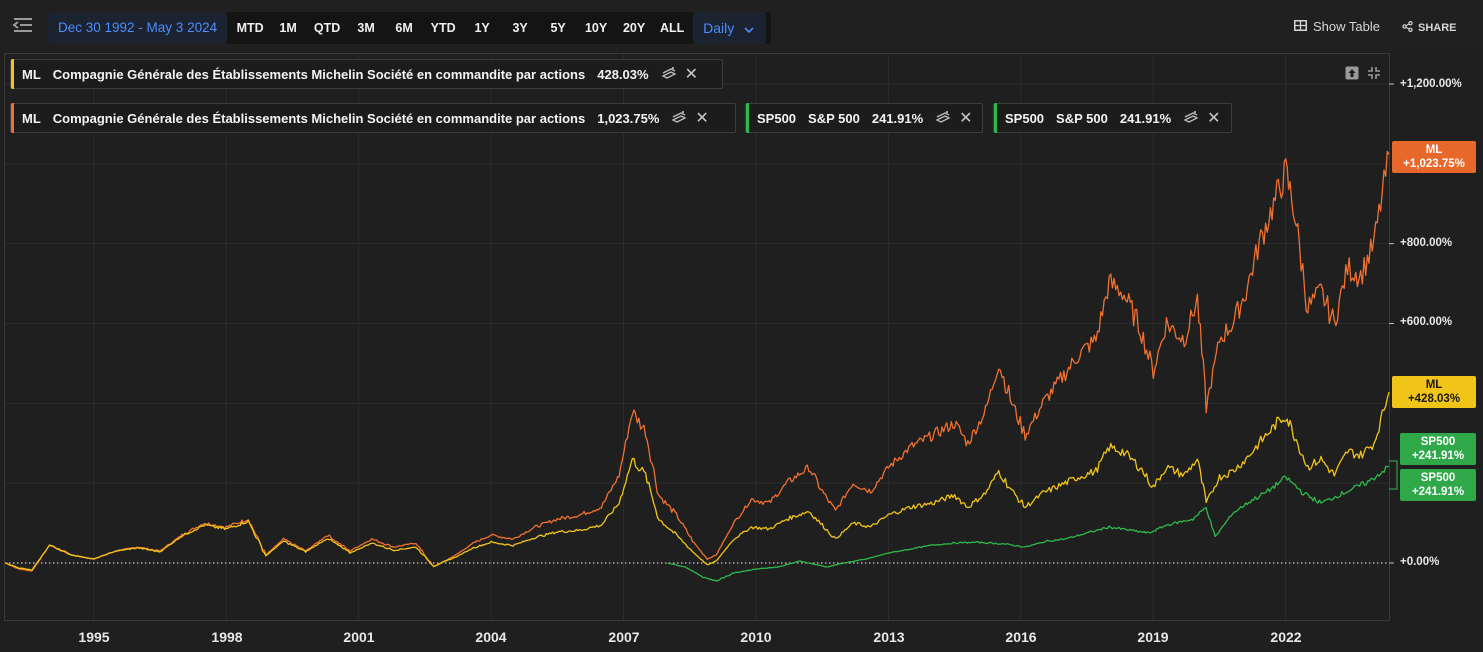  Describe the element at coordinates (1434, 157) in the screenshot. I see `value-badge-ml-orange: ML +1,023.75%` at that location.